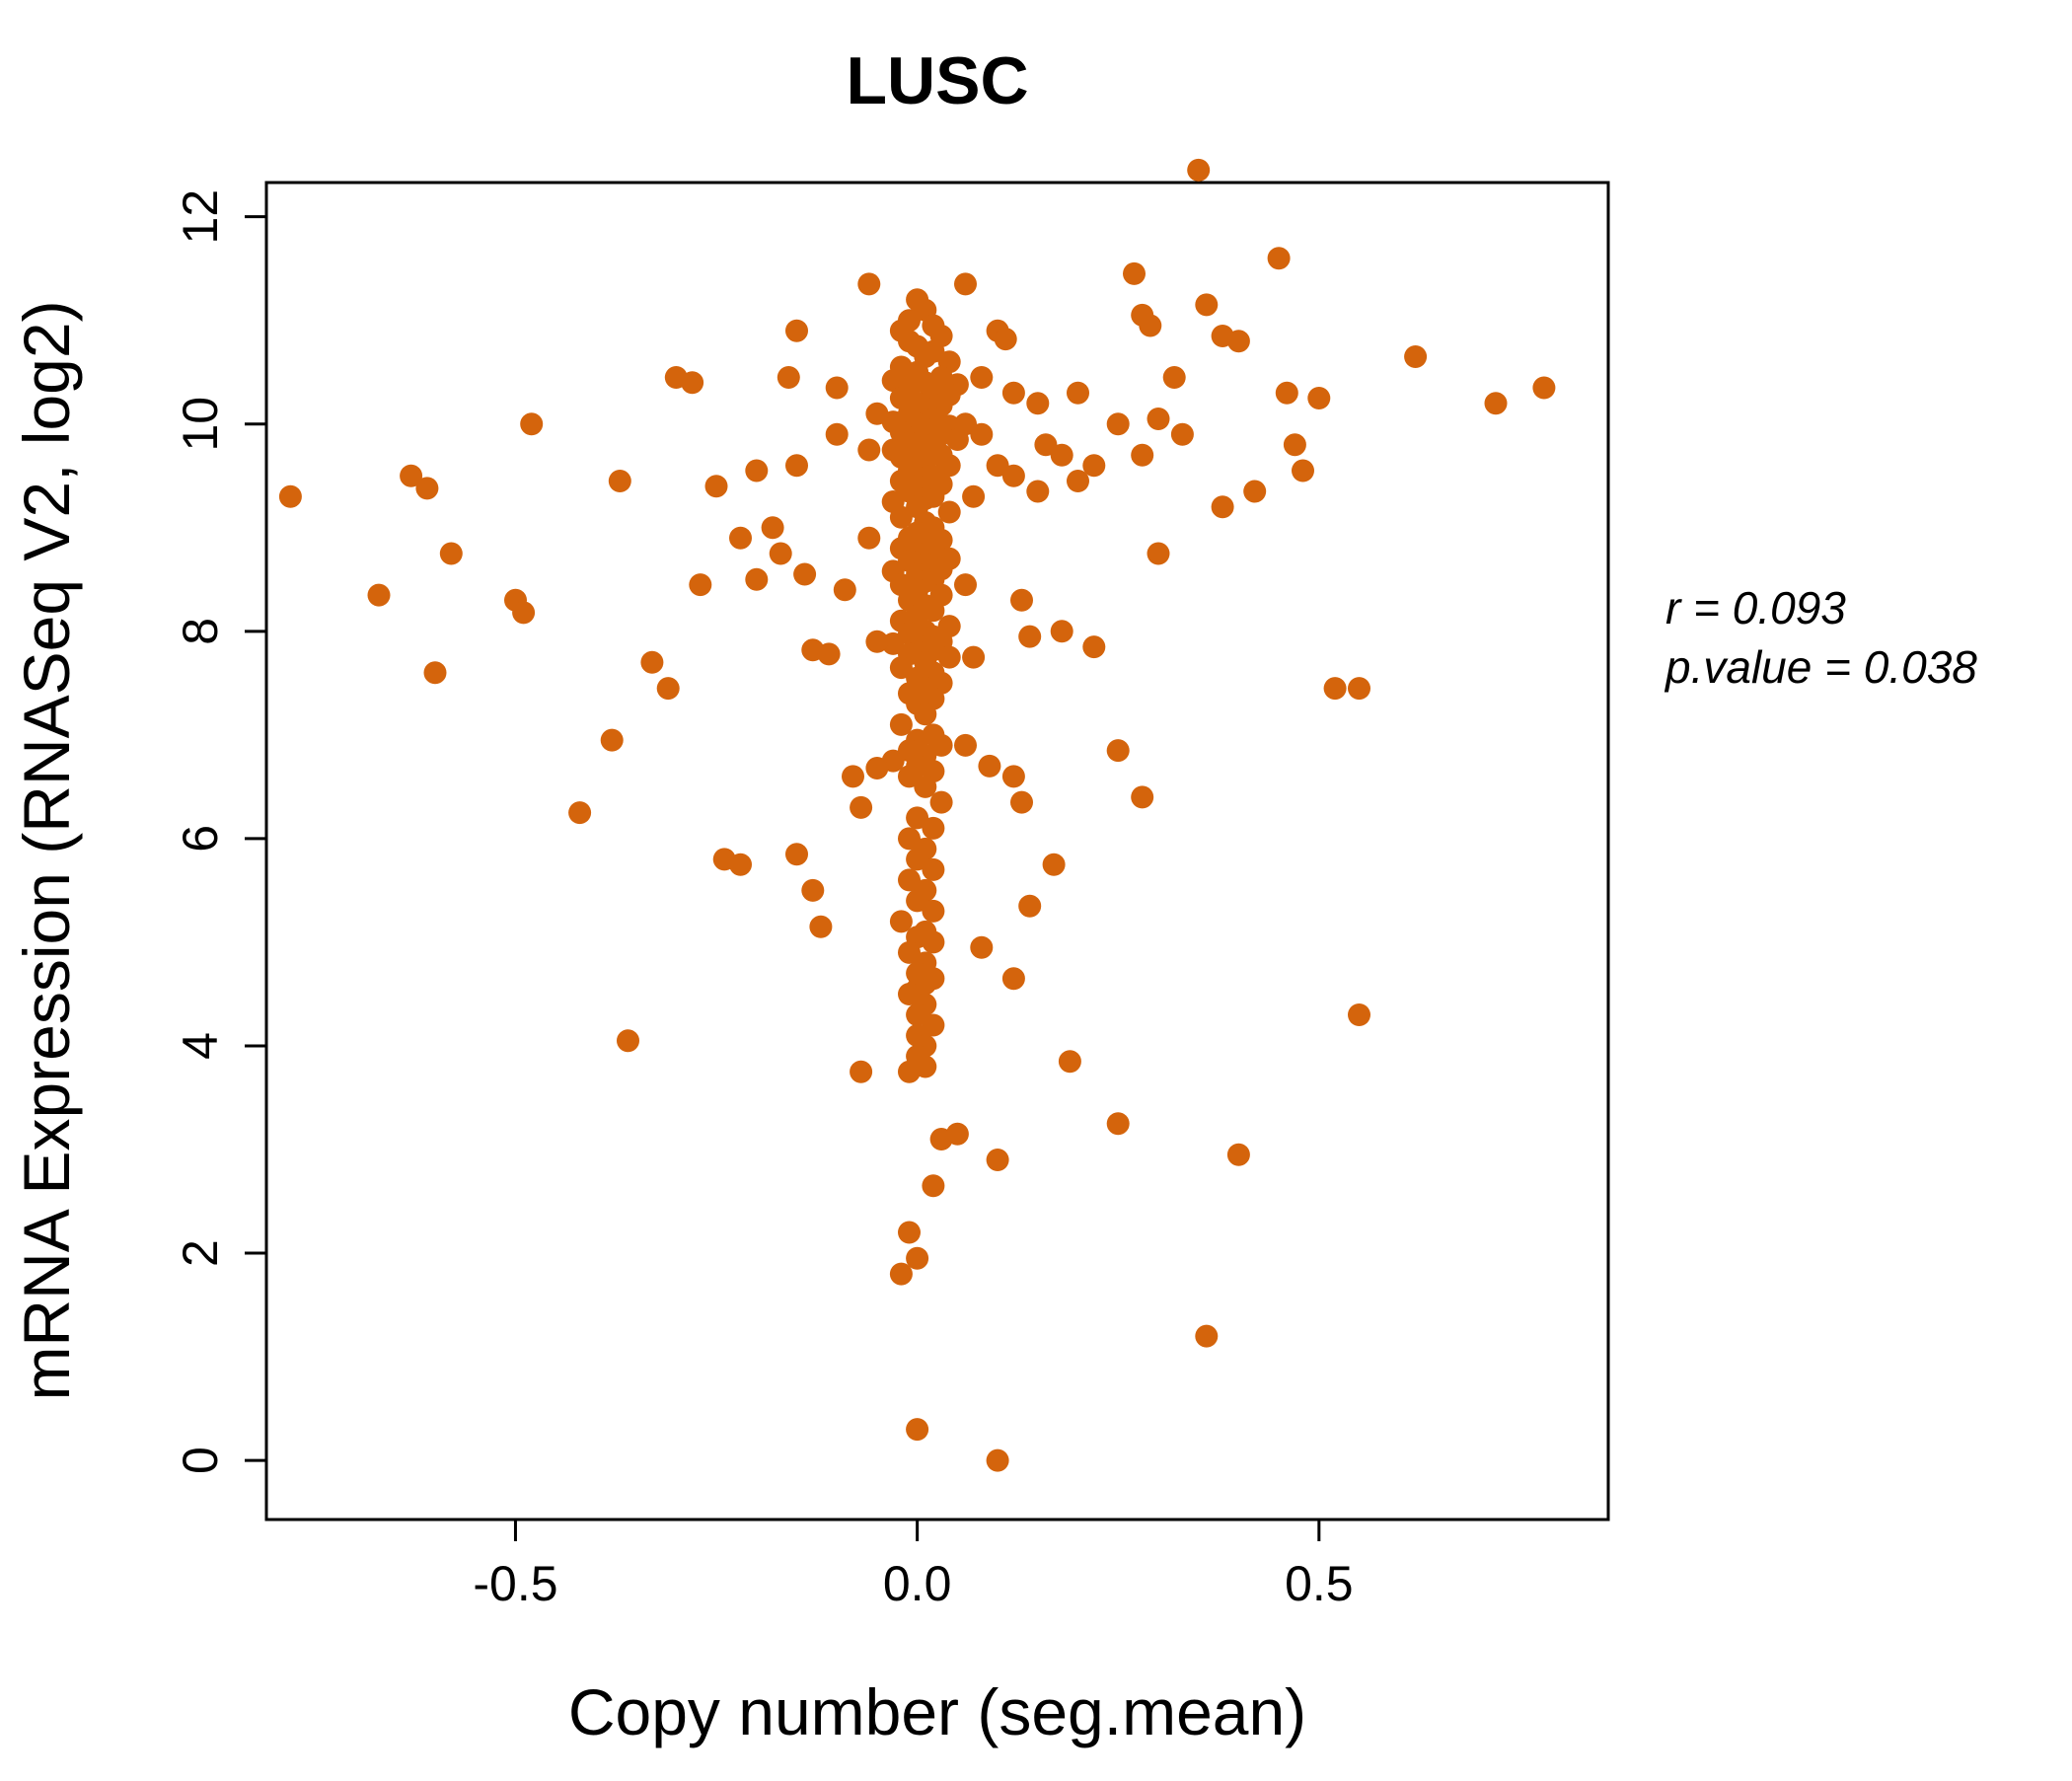 This screenshot has height=1781, width=2072. I want to click on x-tick-label: 0.0, so click(918, 1583).